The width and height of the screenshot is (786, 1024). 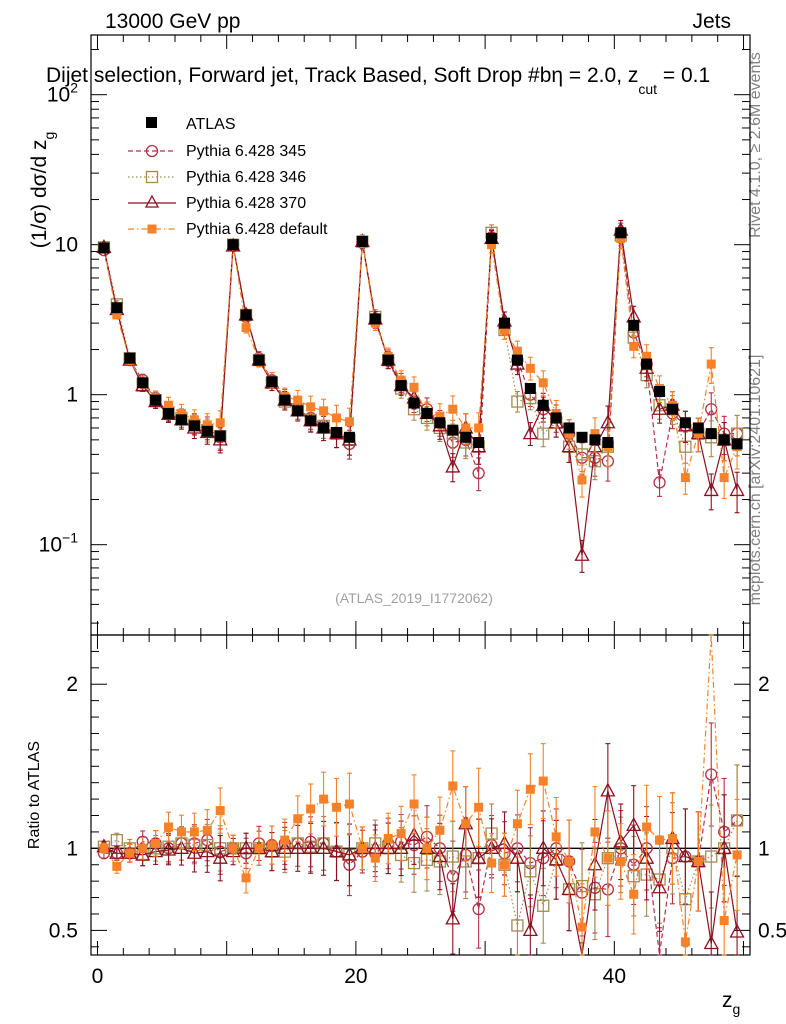 I want to click on legend-item-default: Pythia 6.428 default, so click(x=228, y=229).